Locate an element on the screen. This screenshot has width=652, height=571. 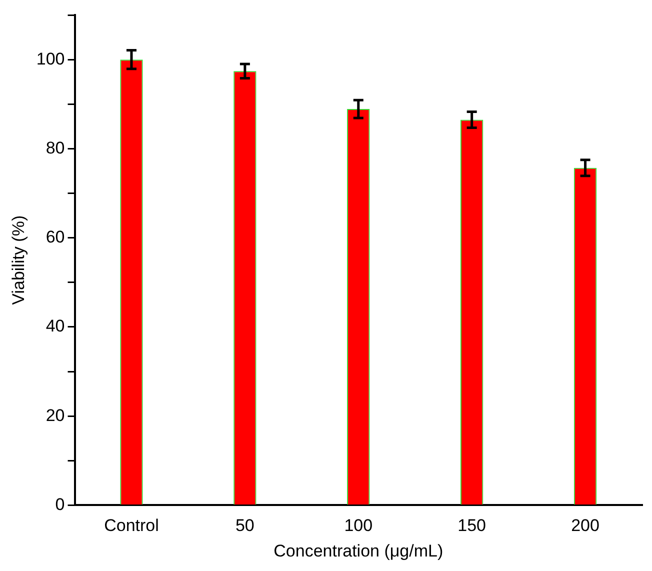
y-tick-label: 80 is located at coordinates (55, 148).